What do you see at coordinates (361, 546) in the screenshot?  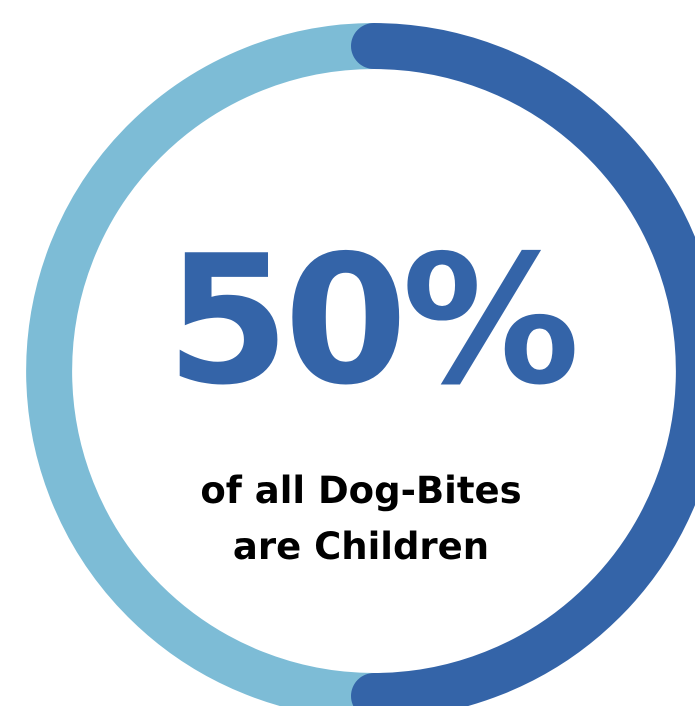 I see `caption-line-2: are Children` at bounding box center [361, 546].